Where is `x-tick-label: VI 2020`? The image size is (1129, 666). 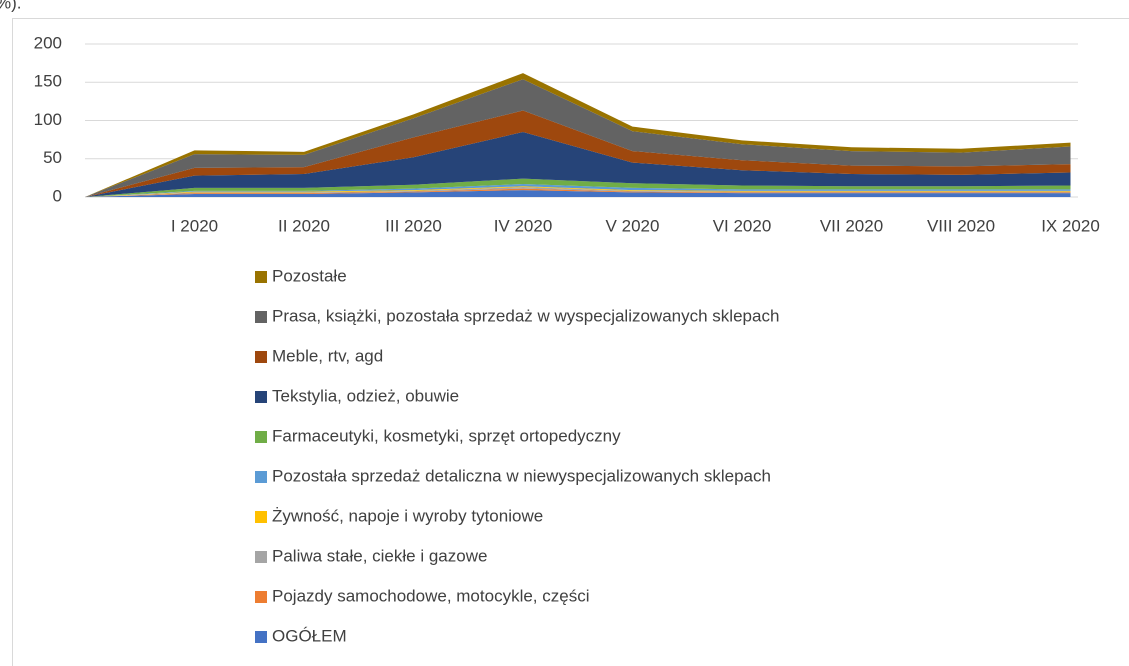
x-tick-label: VI 2020 is located at coordinates (742, 225).